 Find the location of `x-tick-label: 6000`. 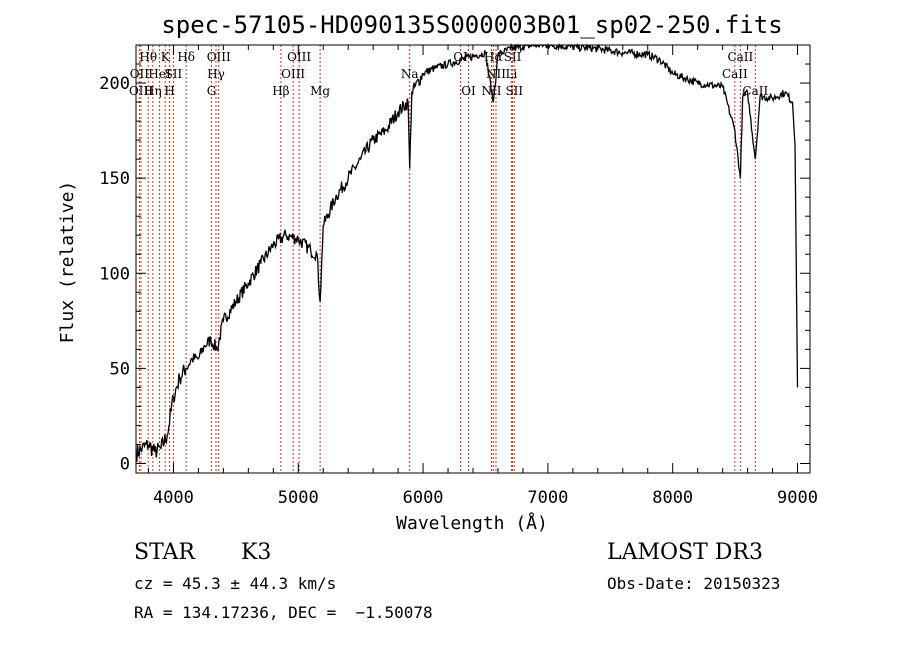

x-tick-label: 6000 is located at coordinates (423, 498).